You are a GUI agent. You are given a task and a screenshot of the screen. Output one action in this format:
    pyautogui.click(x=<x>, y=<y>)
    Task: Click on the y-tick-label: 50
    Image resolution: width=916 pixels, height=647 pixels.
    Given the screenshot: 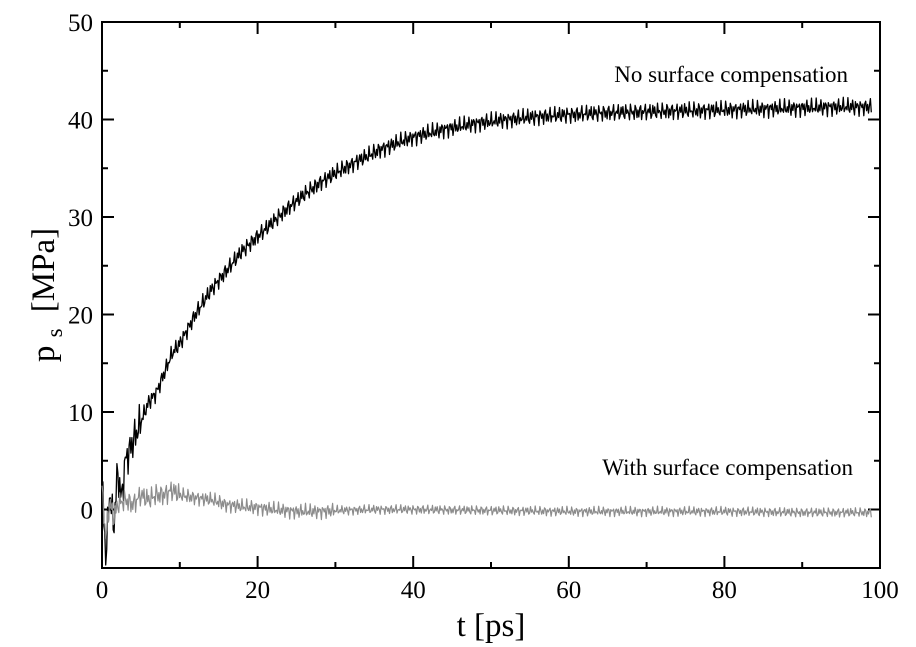 What is the action you would take?
    pyautogui.click(x=80, y=23)
    